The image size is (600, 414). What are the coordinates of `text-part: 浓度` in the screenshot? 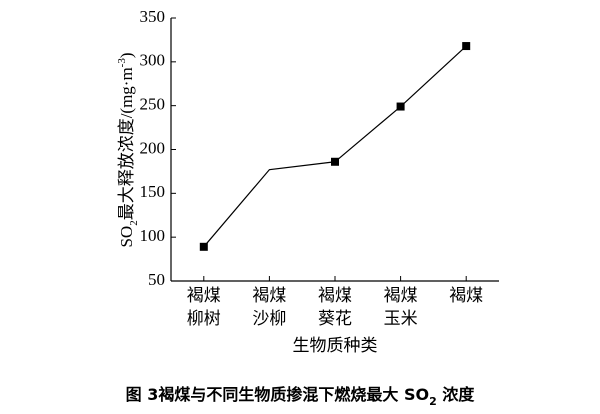 It's located at (456, 394).